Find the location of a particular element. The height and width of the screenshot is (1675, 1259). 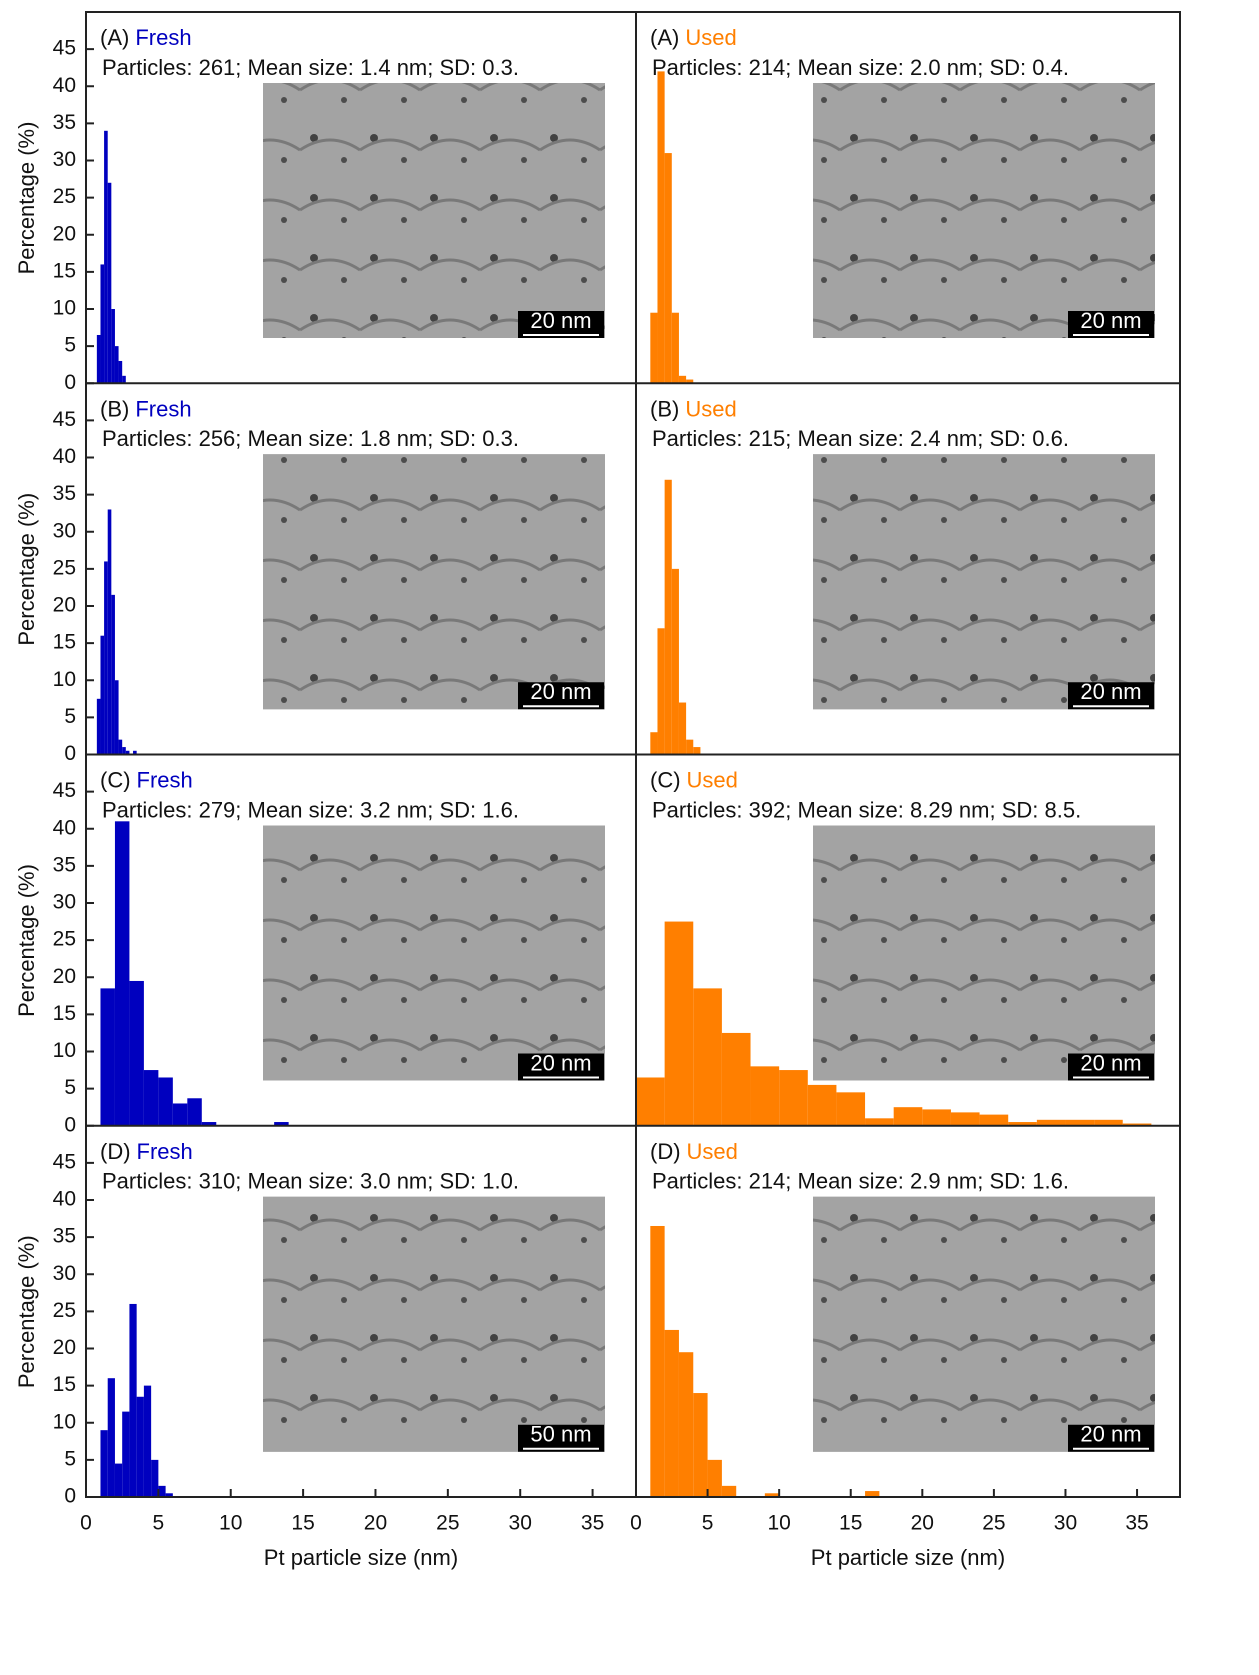

y-tick-label: 10 is located at coordinates (64, 1421).